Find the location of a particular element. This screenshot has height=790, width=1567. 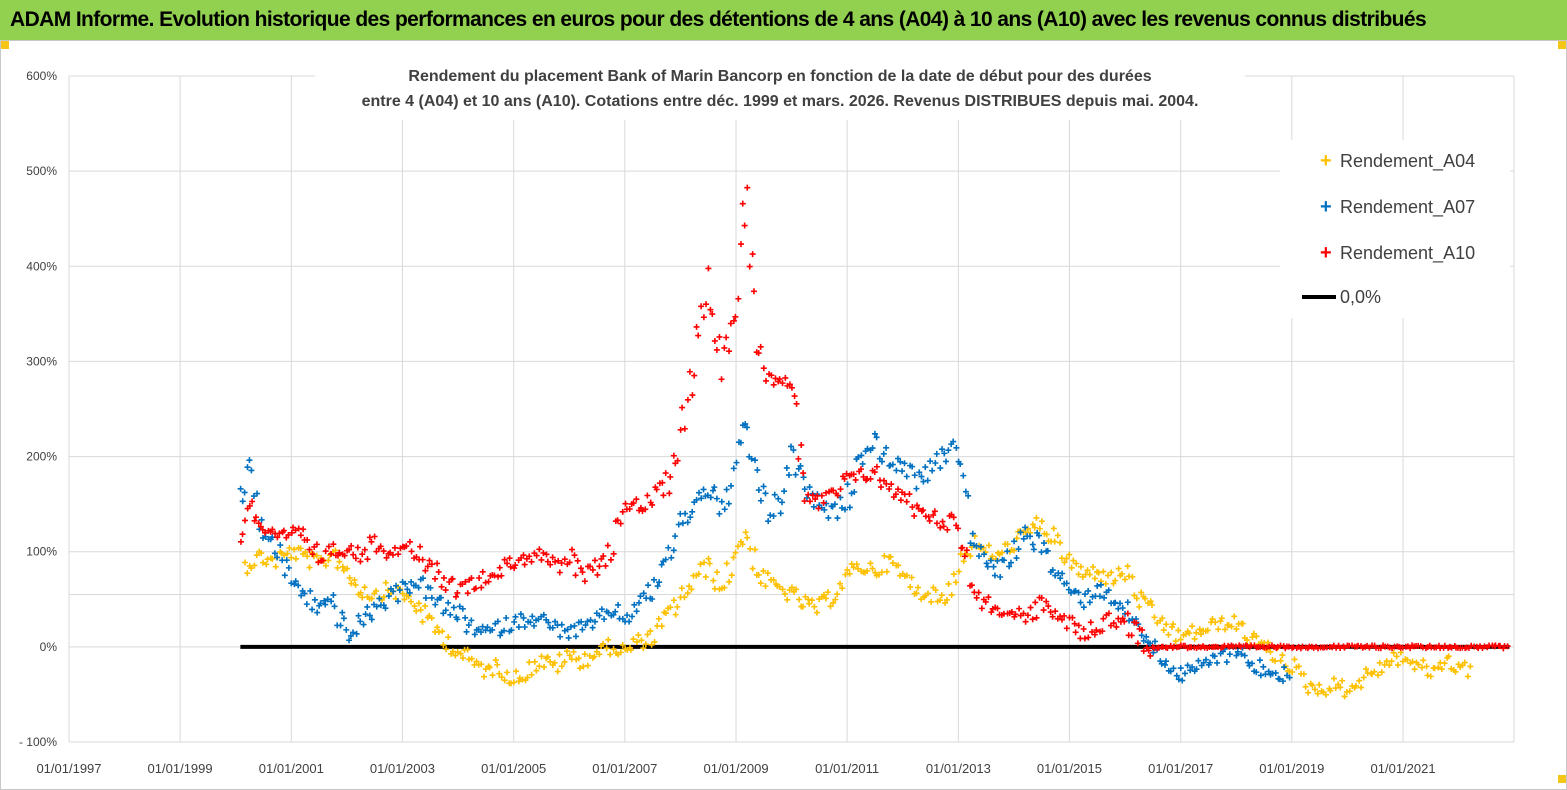

y-tick-label: 600% is located at coordinates (41, 76).